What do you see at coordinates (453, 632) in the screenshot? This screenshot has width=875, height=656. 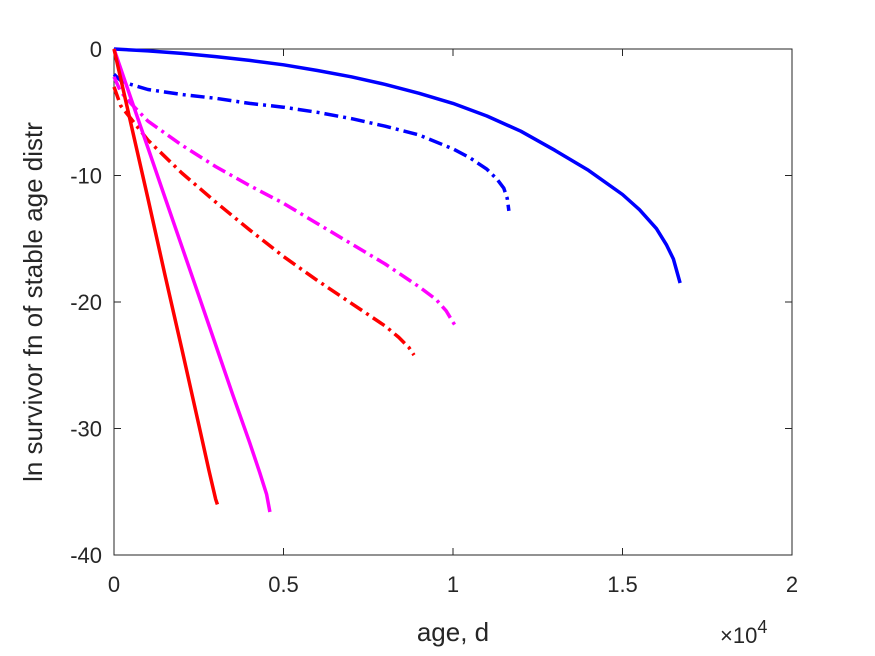 I see `x-axis-label: age, d` at bounding box center [453, 632].